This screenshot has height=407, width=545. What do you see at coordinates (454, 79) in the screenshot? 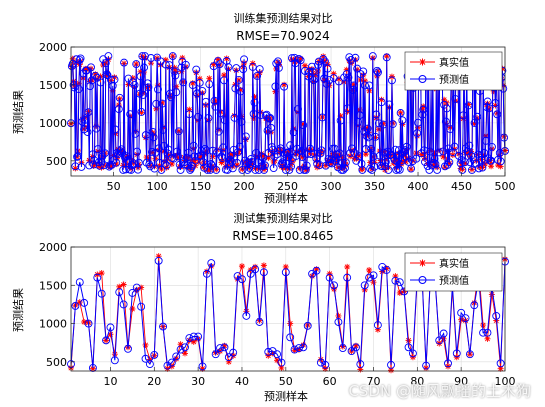
I see `train-legend-label-pred: 预测值` at bounding box center [454, 79].